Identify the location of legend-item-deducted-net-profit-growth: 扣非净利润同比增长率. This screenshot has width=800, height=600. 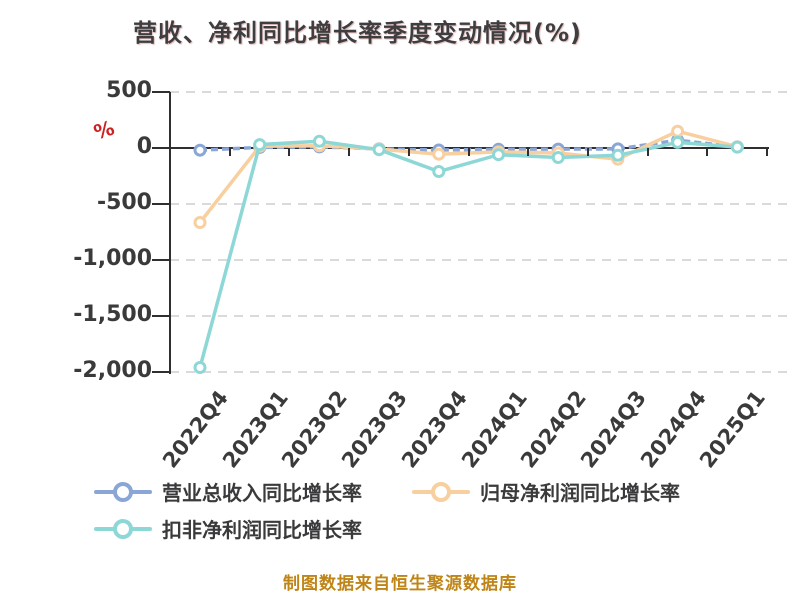
(228, 528).